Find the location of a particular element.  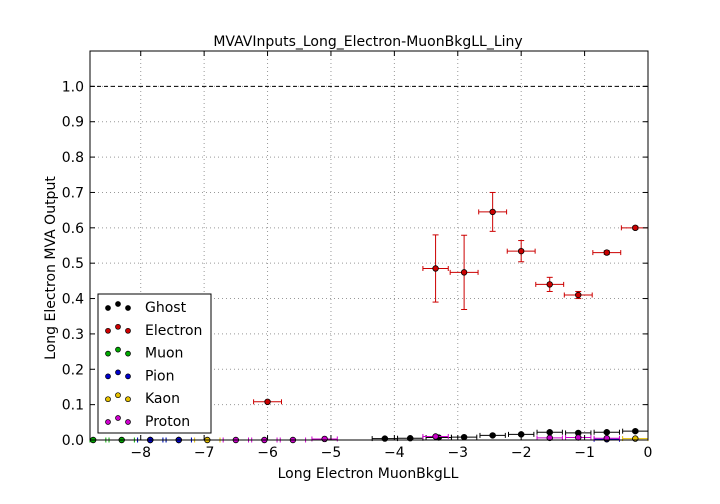

y-tick-label: 0.3 is located at coordinates (73, 335).